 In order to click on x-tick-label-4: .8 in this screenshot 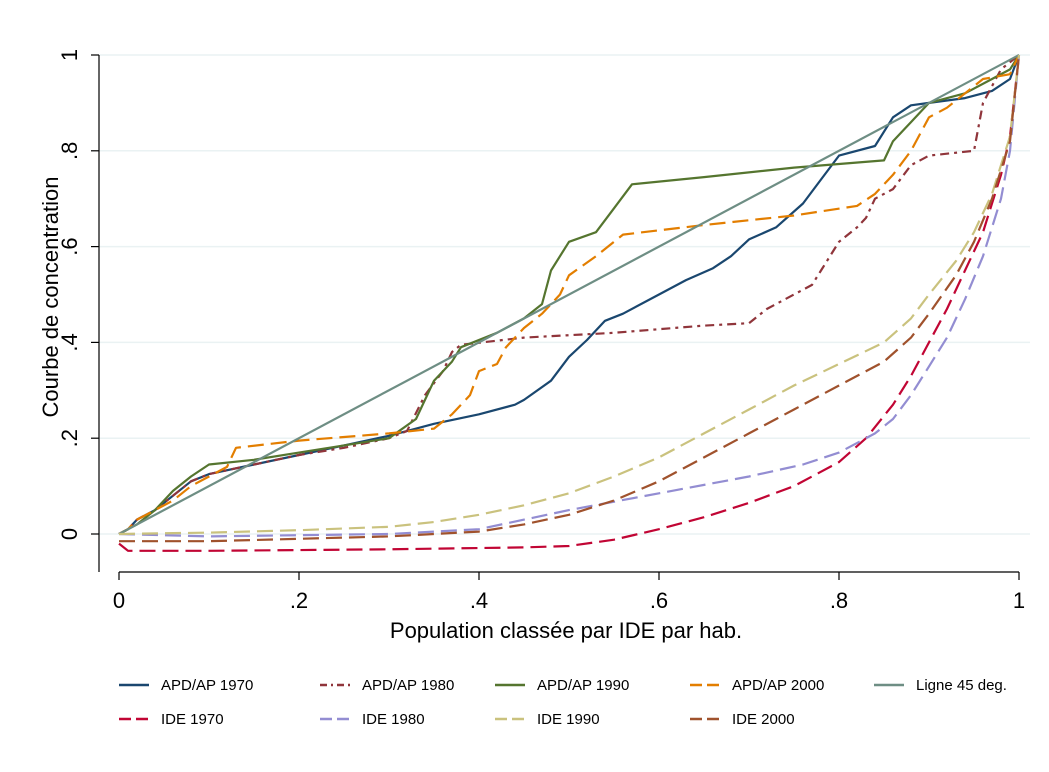, I will do `click(839, 600)`.